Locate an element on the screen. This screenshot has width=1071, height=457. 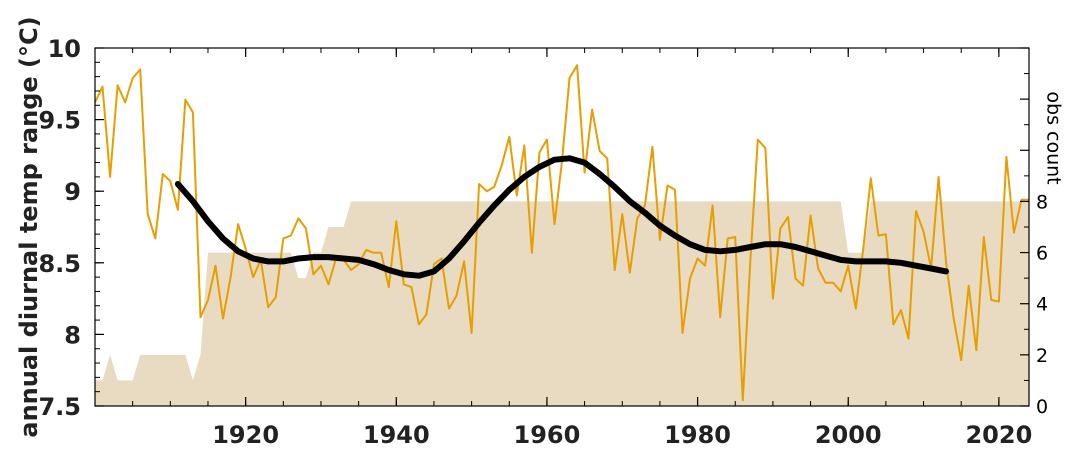
x-tick-label: 1940 is located at coordinates (396, 435).